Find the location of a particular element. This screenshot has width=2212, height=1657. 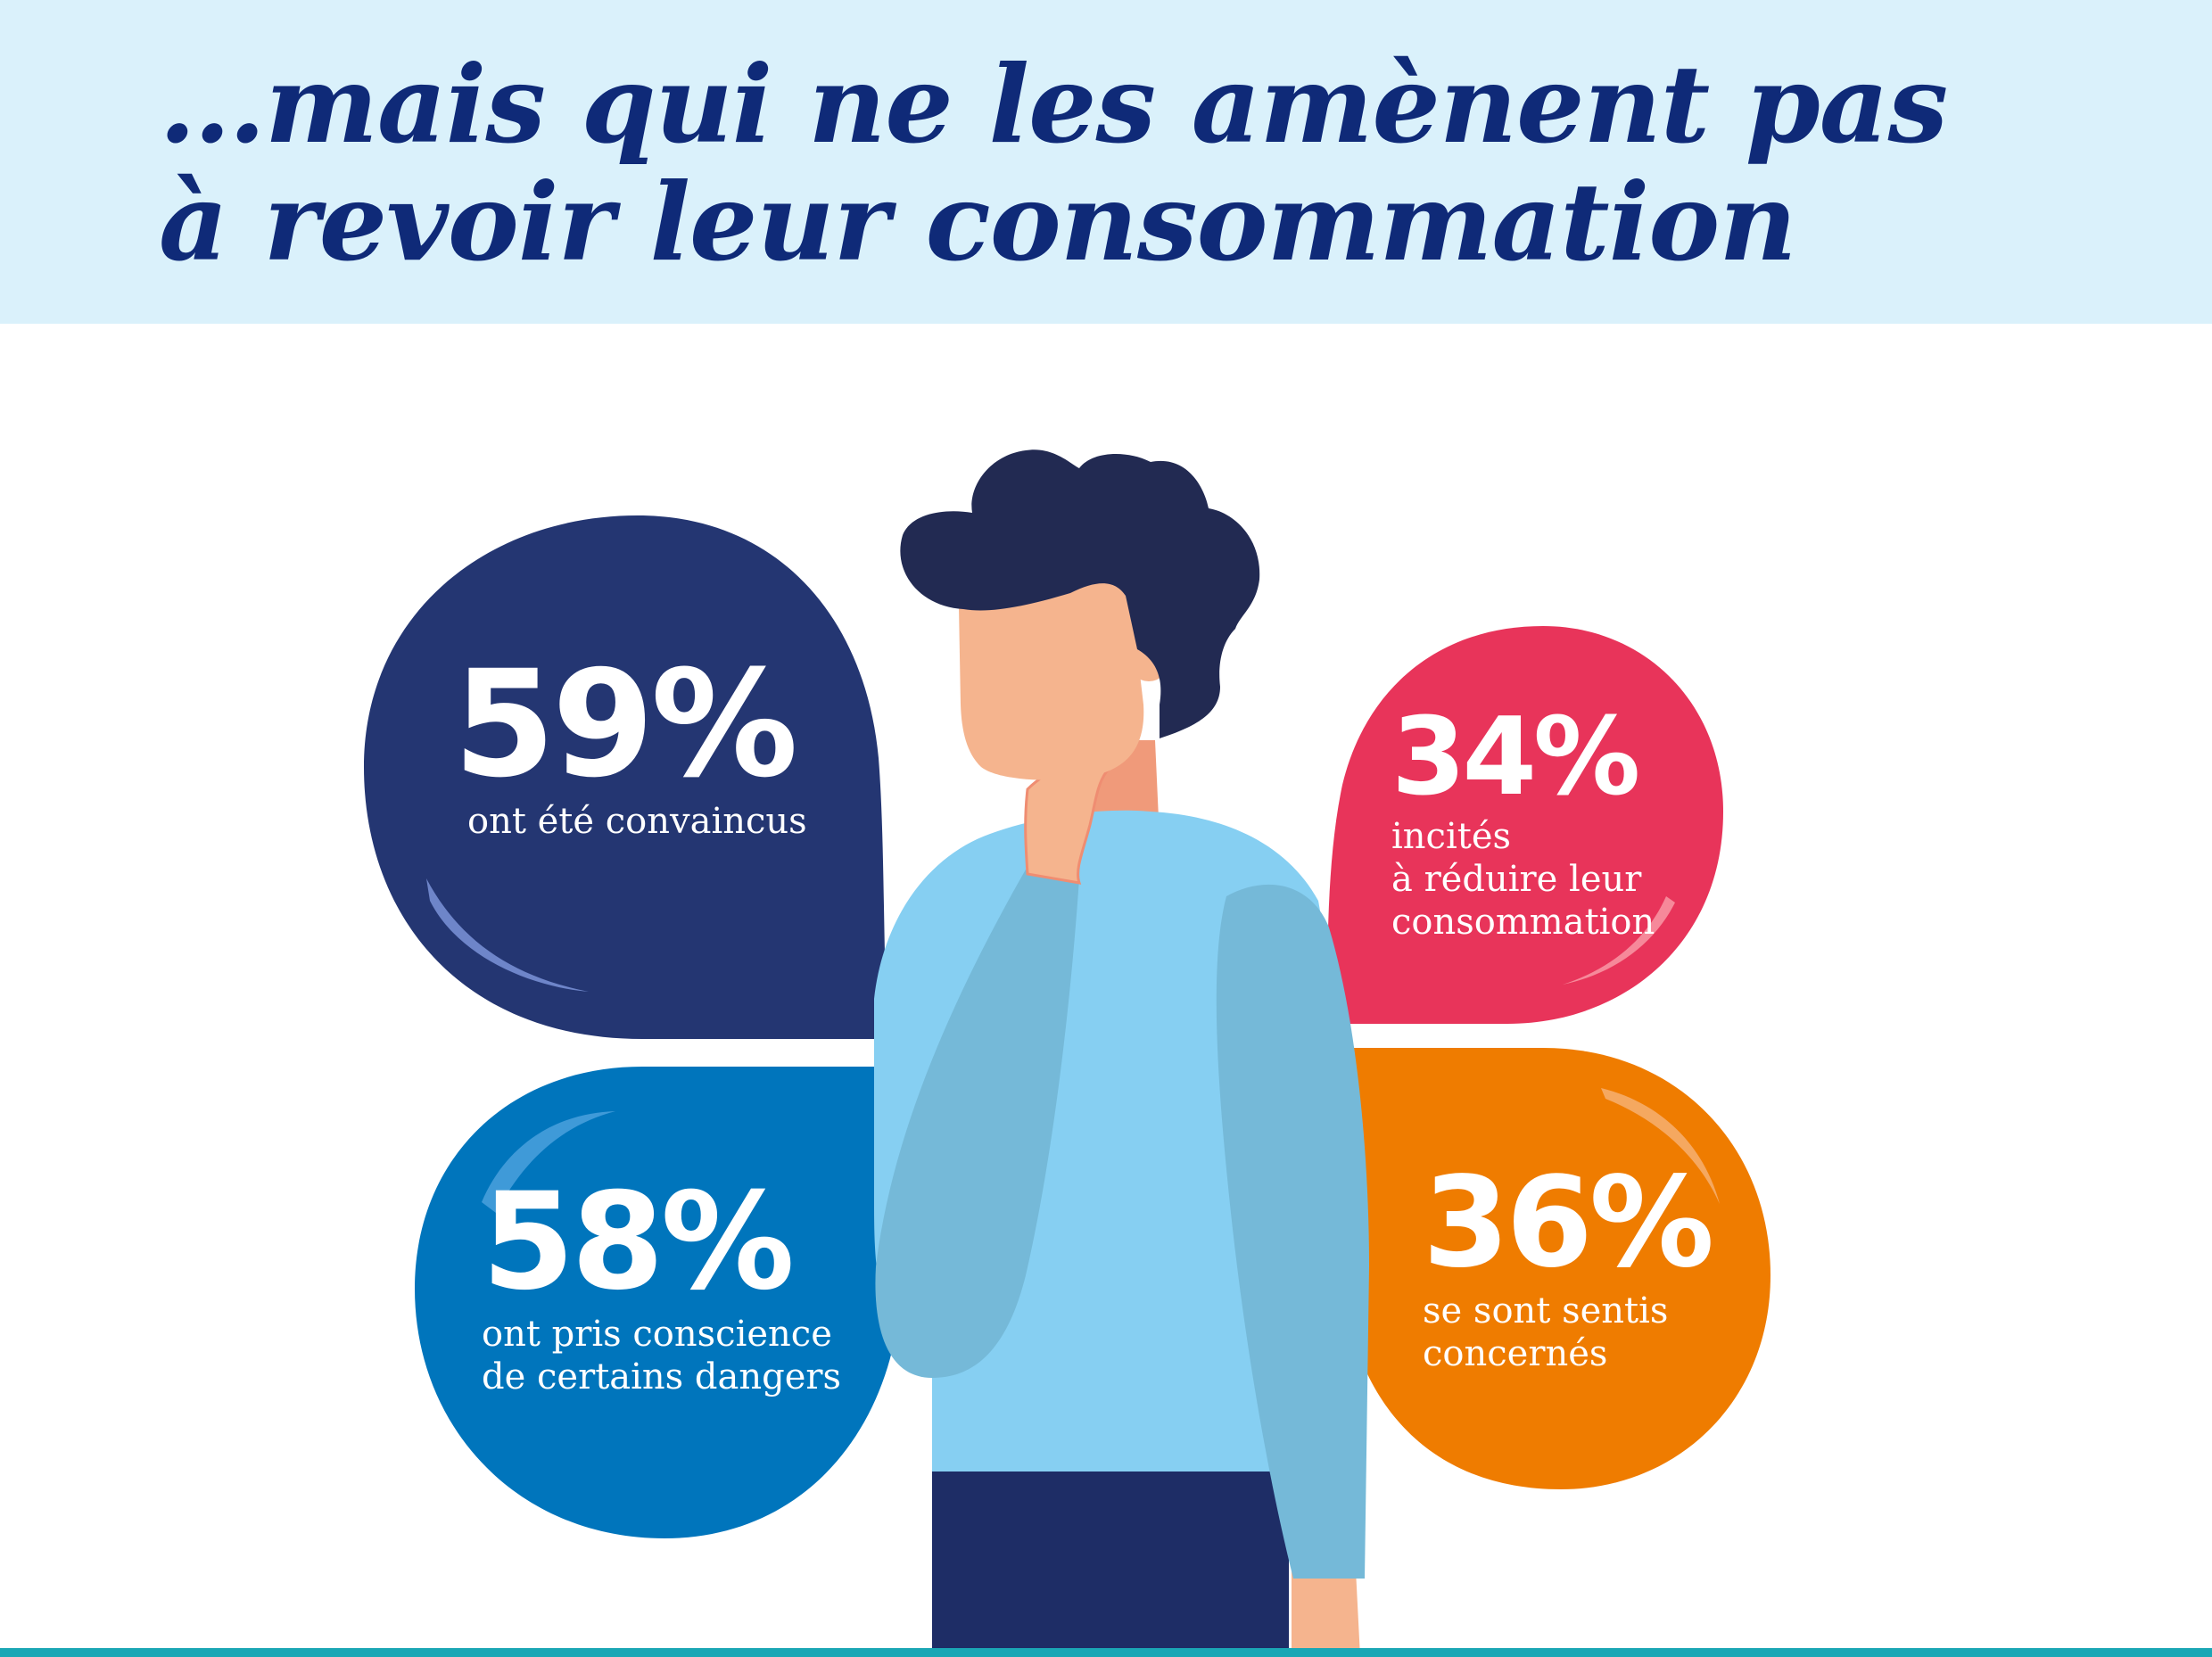

bubble-convinced-highlight is located at coordinates (508, 935).